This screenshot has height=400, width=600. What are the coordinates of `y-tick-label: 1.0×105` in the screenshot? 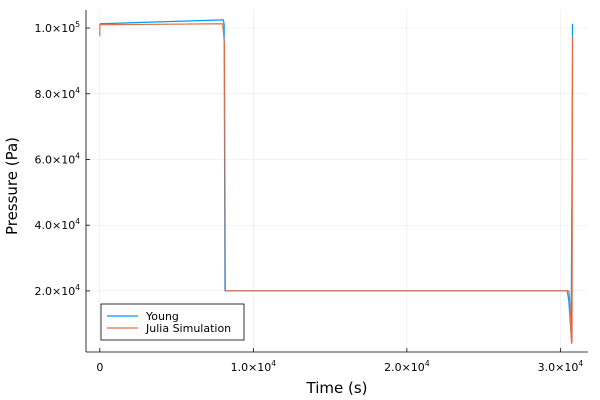 It's located at (58, 27).